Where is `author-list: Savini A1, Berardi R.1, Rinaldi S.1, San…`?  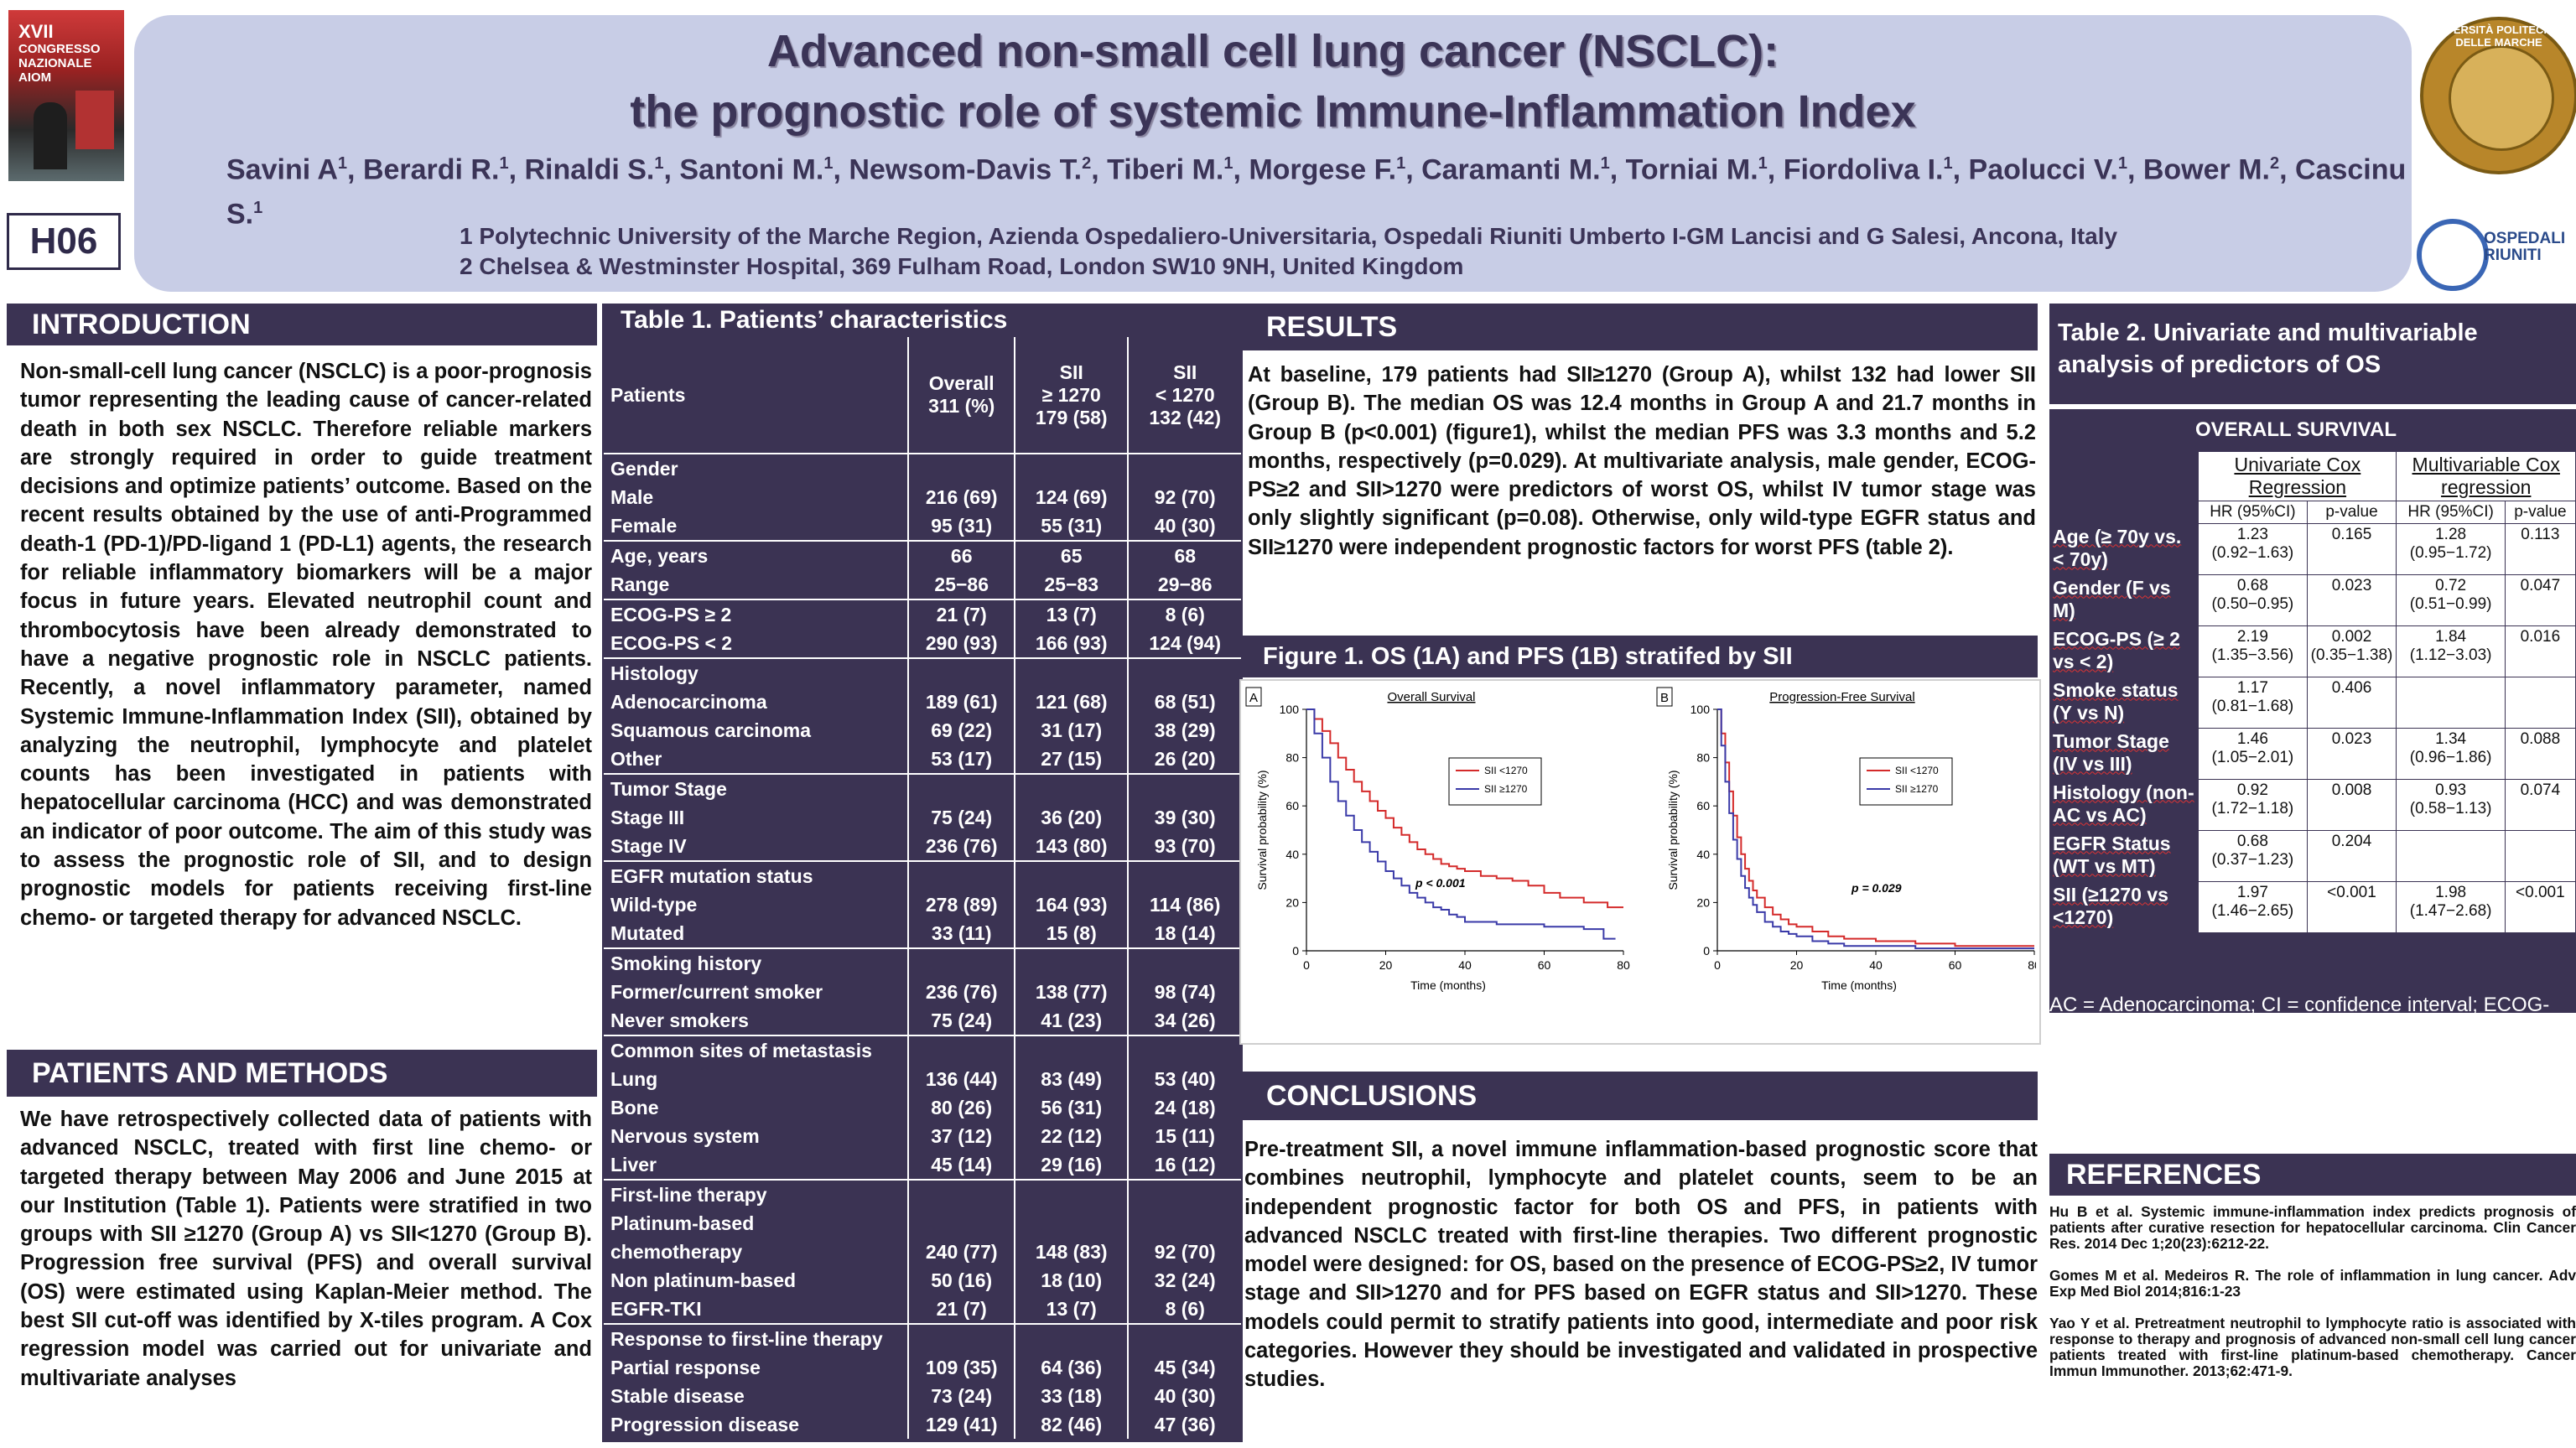
author-list: Savini A1, Berardi R.1, Rinaldi S.1, San… is located at coordinates (1316, 192).